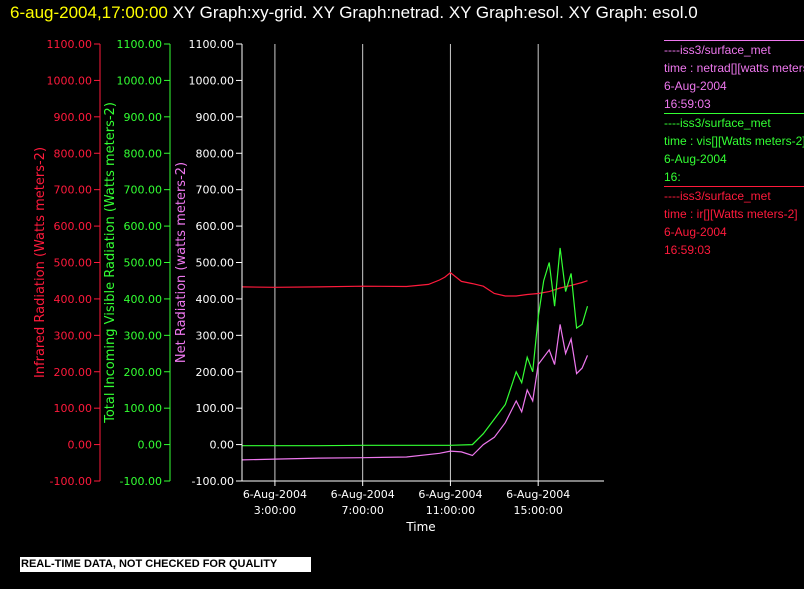  What do you see at coordinates (362, 510) in the screenshot?
I see `x-tick-label-time: 7:00:00` at bounding box center [362, 510].